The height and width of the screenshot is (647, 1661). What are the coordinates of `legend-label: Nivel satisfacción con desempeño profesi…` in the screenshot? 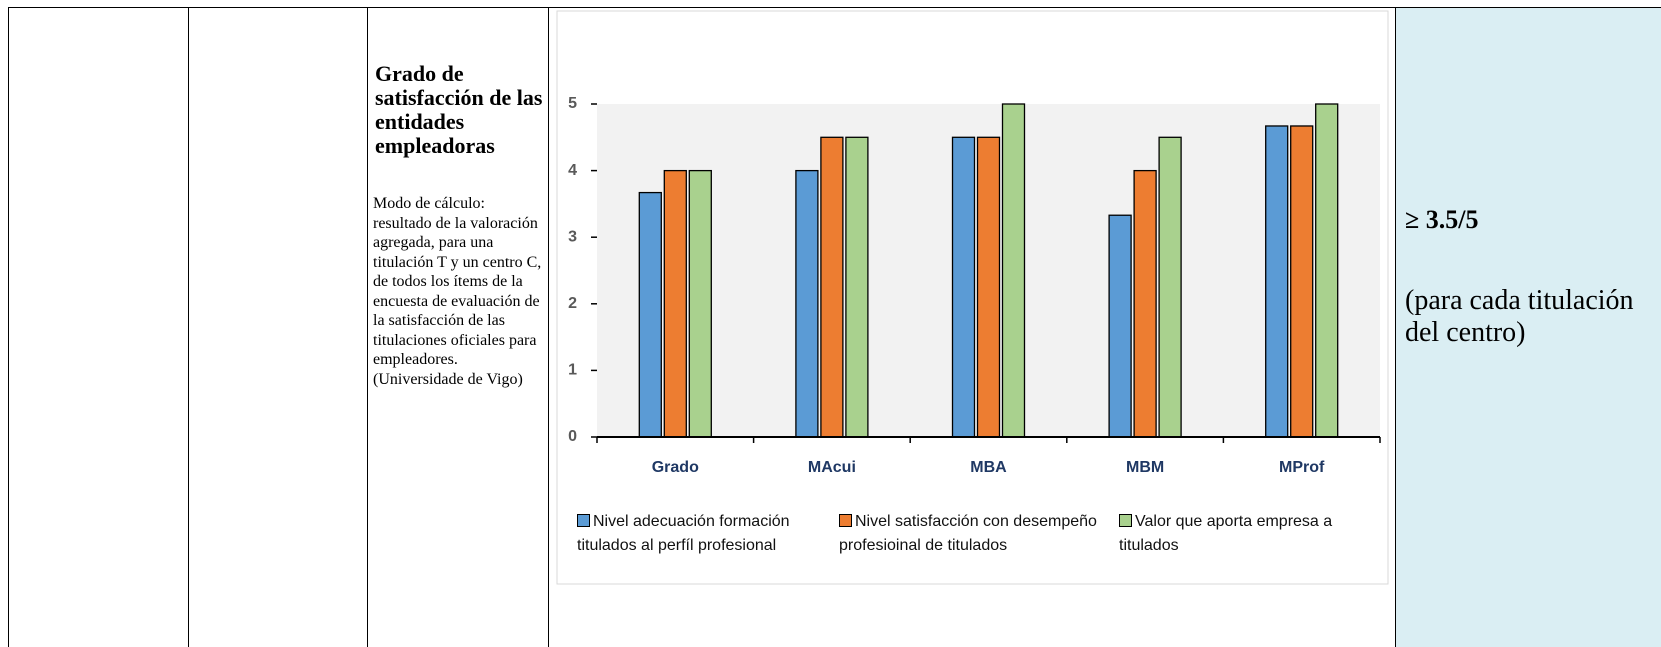 It's located at (968, 533).